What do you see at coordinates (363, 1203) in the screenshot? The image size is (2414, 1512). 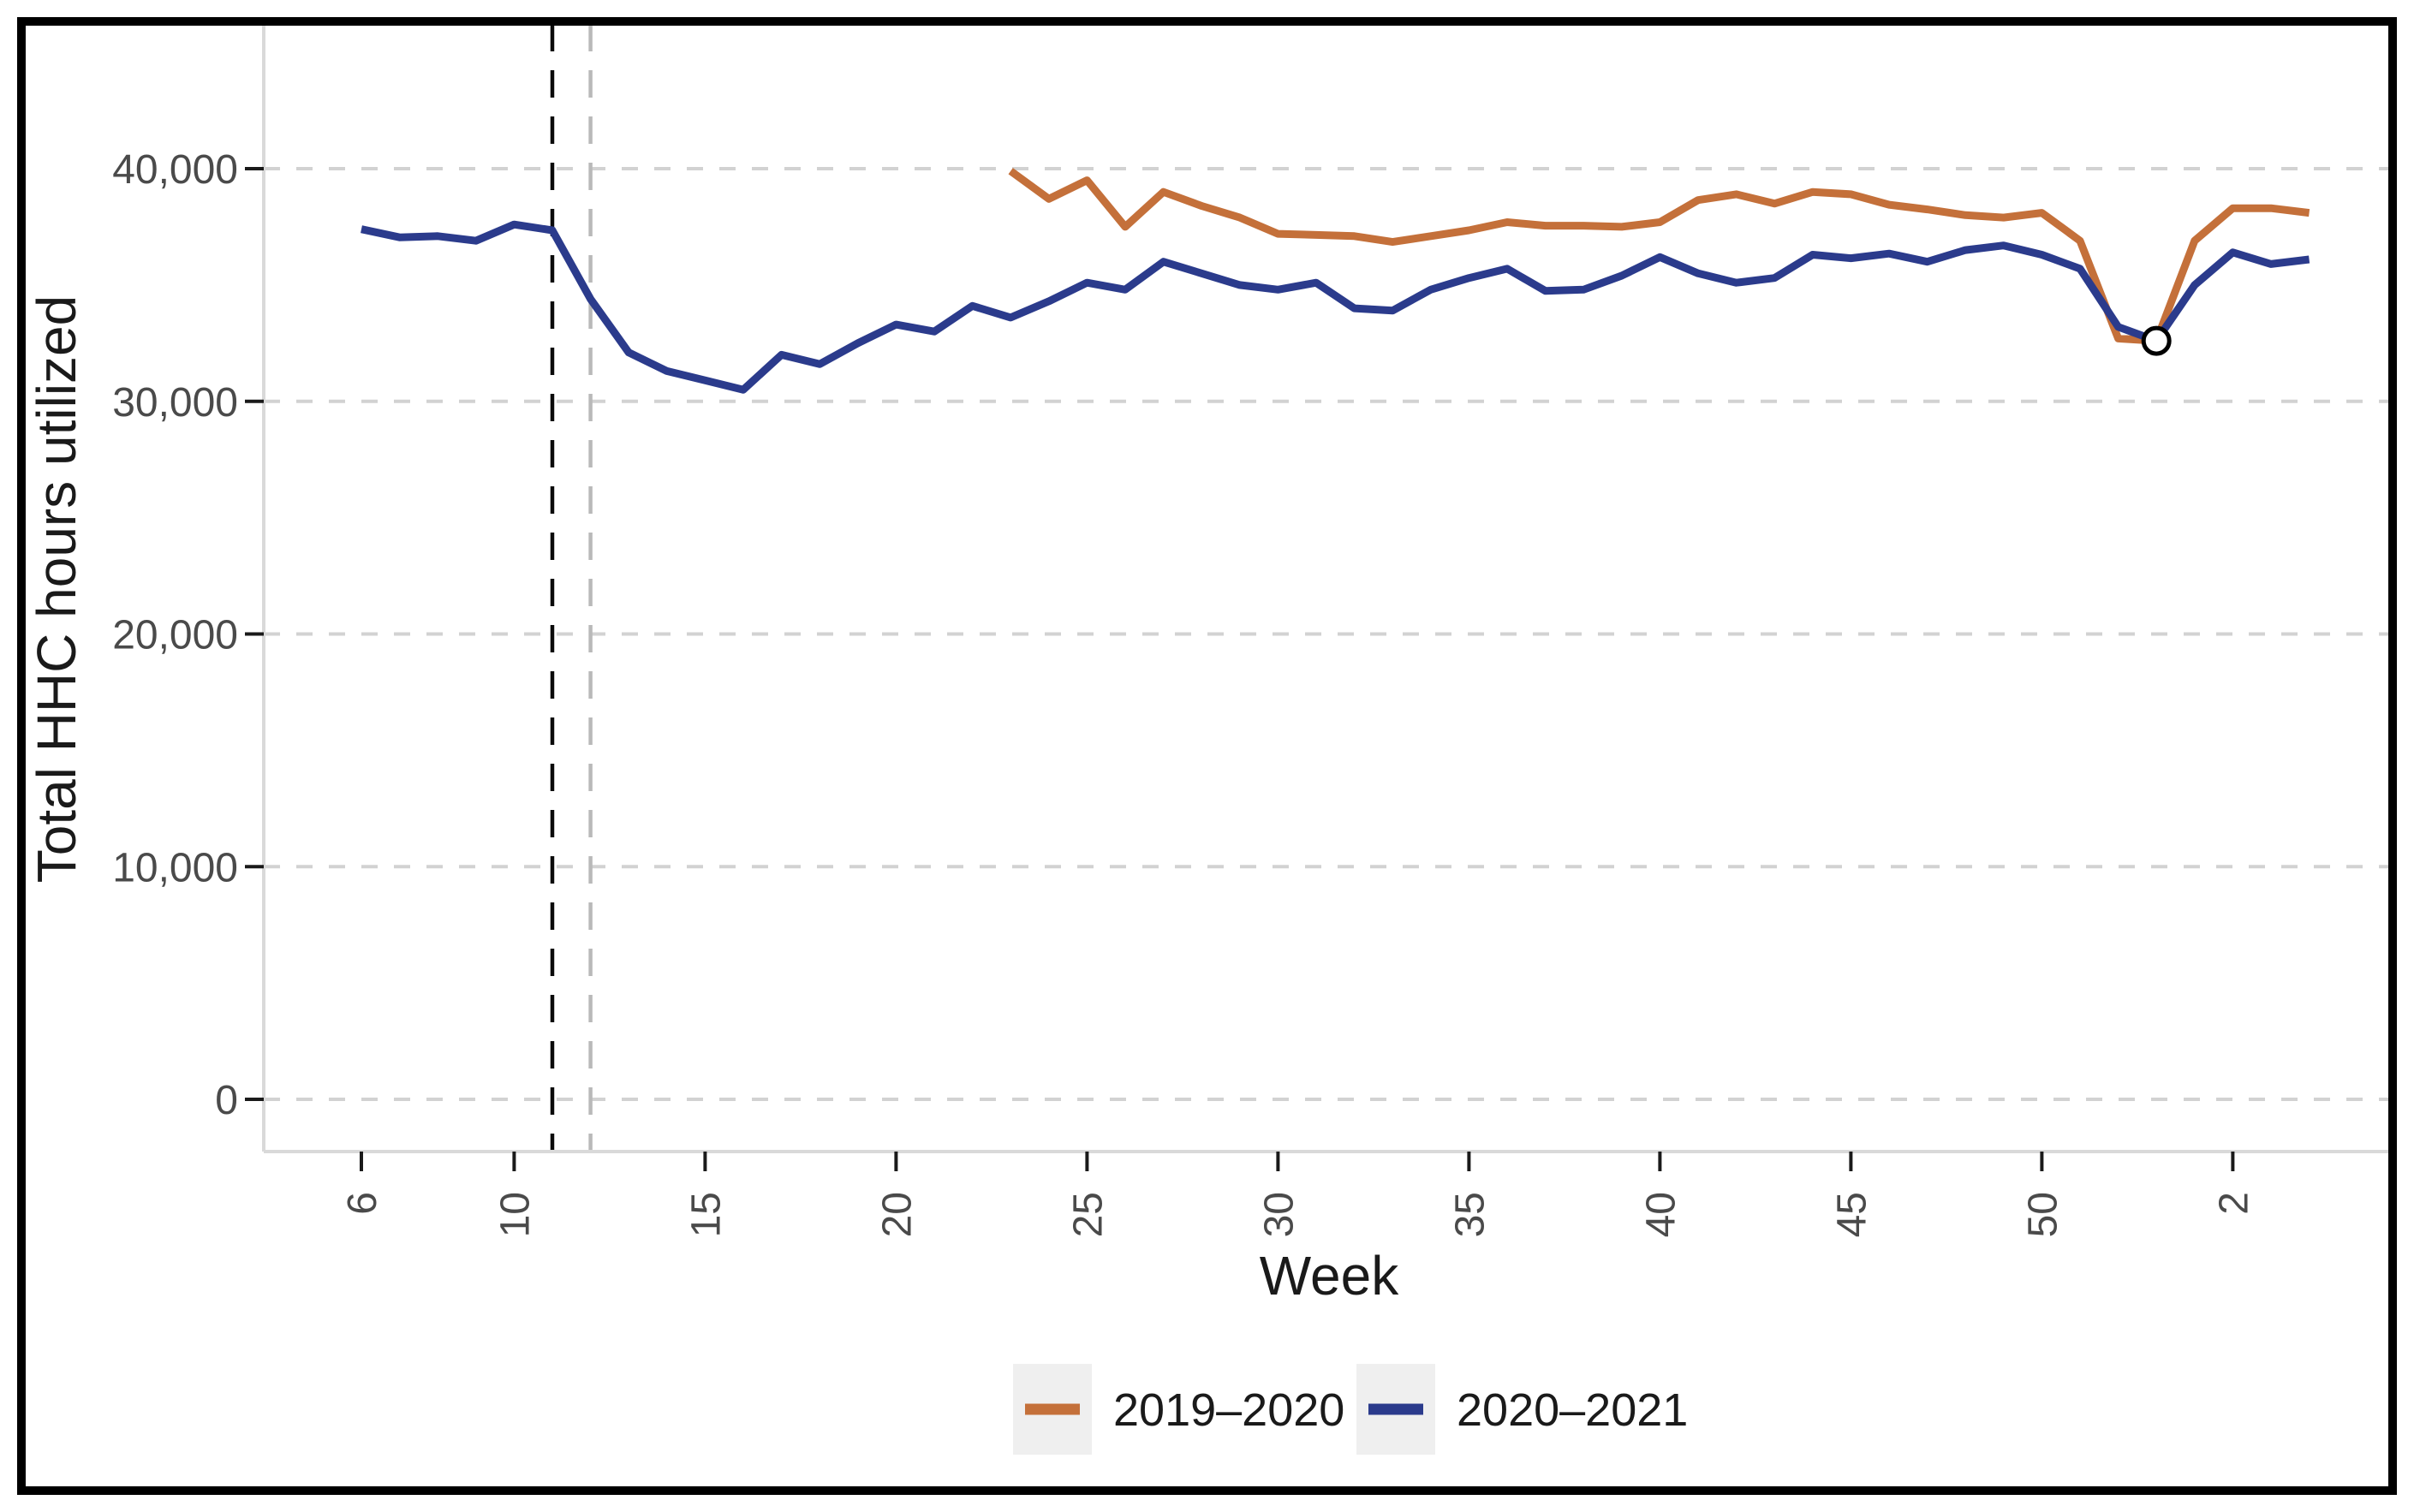 I see `x-tick-label-6: 6` at bounding box center [363, 1203].